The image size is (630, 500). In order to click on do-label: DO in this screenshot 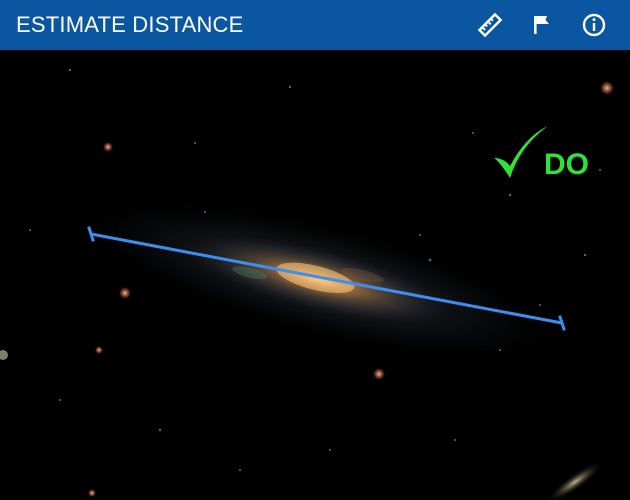, I will do `click(566, 164)`.